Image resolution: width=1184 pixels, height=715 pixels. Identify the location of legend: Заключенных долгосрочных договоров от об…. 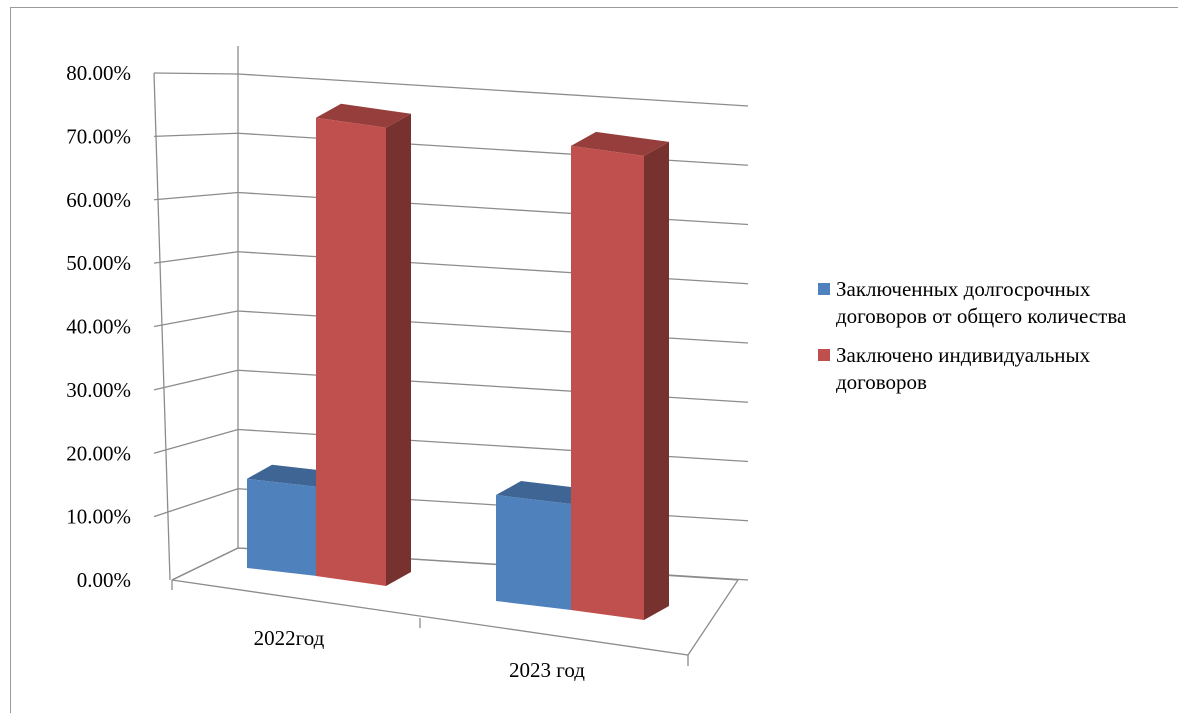
(993, 342).